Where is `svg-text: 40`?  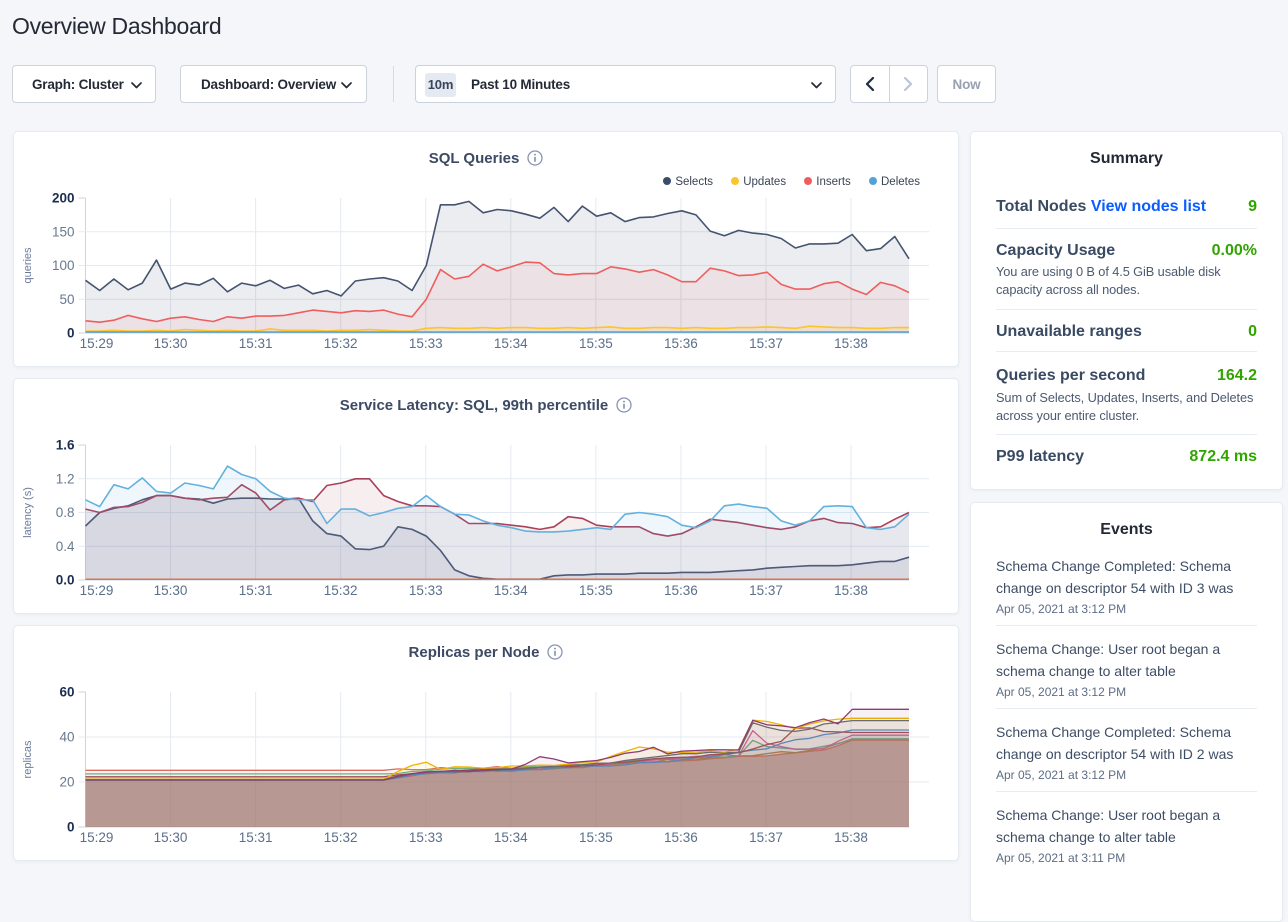 svg-text: 40 is located at coordinates (66, 737).